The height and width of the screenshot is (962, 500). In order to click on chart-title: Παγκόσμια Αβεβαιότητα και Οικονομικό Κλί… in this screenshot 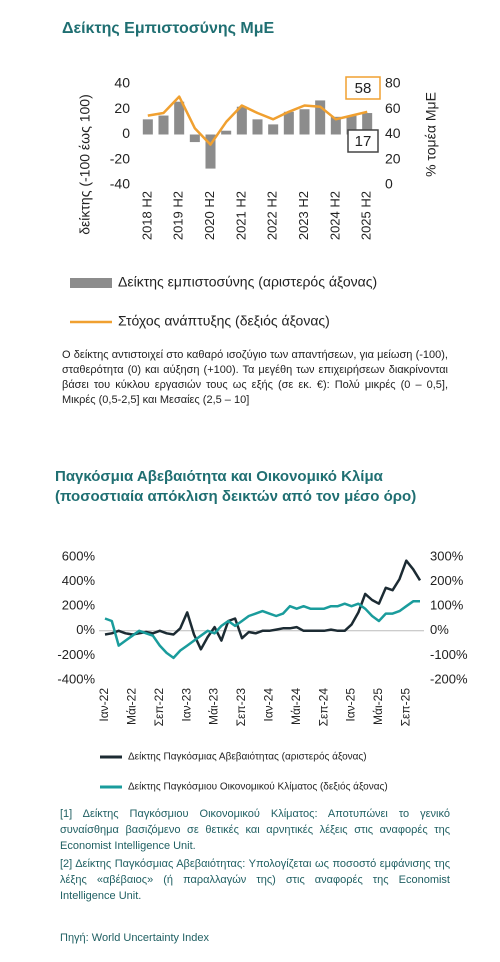, I will do `click(219, 476)`.